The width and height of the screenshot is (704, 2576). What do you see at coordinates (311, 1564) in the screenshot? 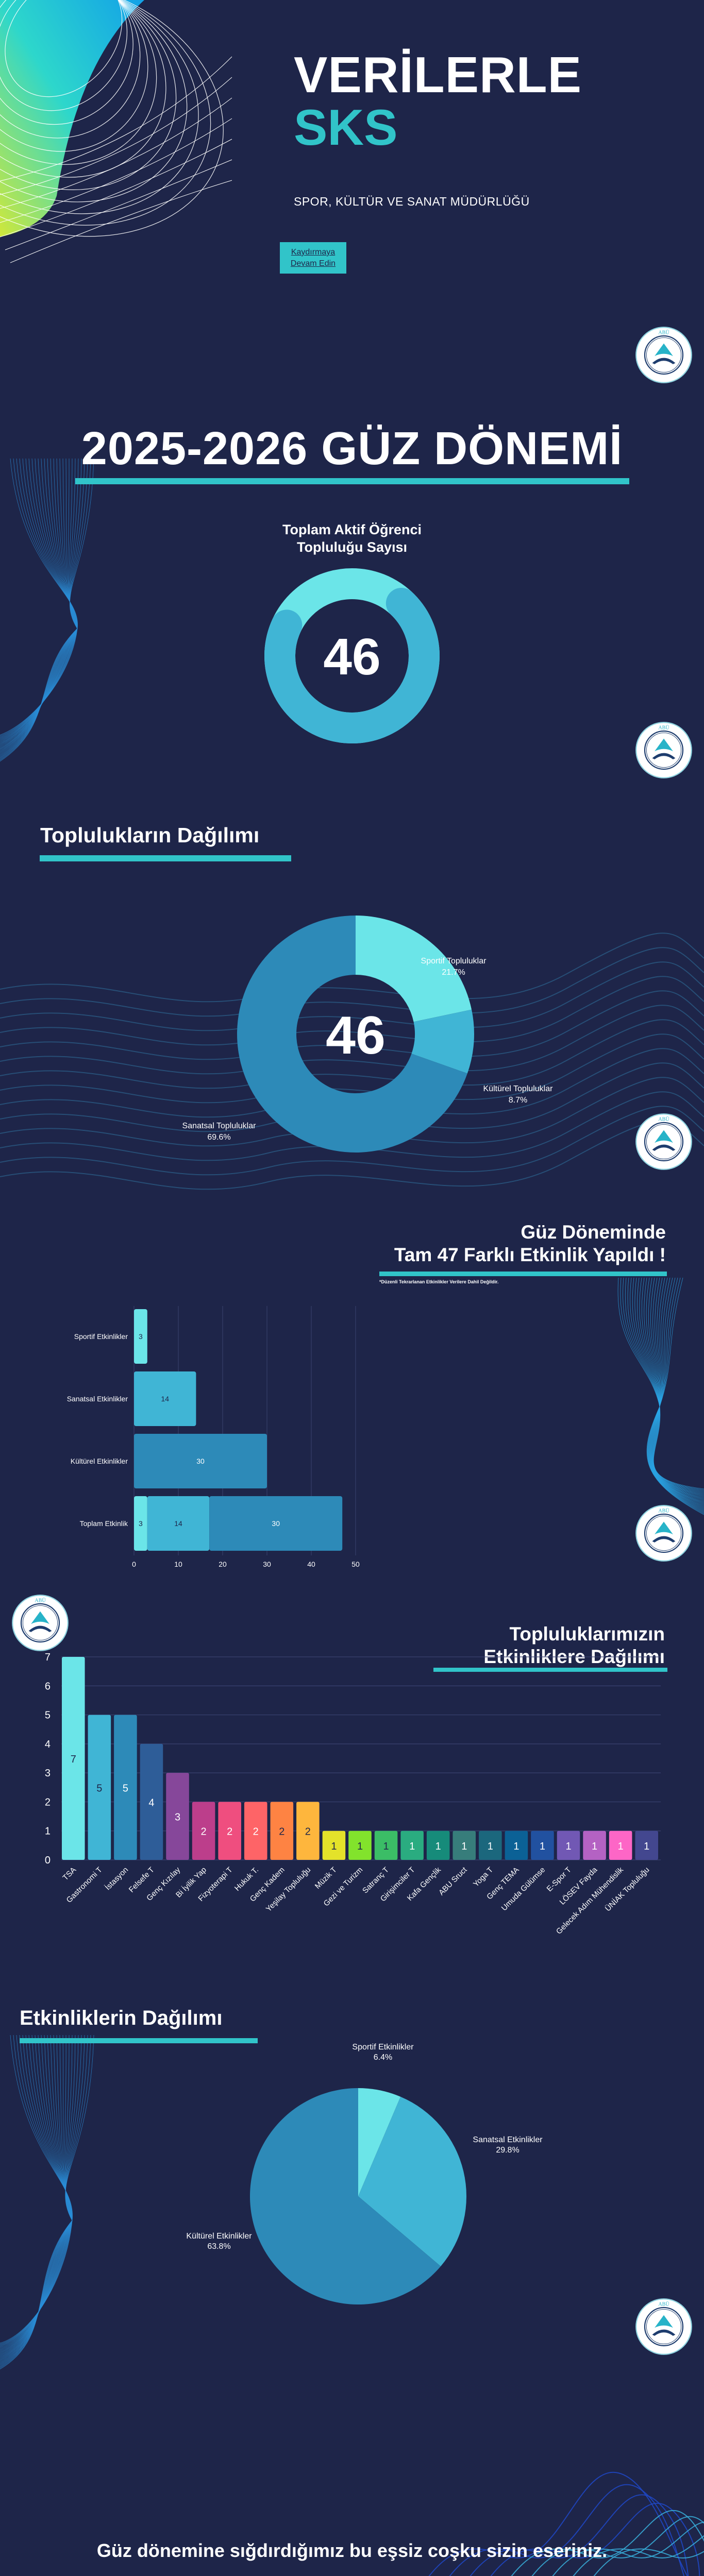
I see `x-tick-label: 40` at bounding box center [311, 1564].